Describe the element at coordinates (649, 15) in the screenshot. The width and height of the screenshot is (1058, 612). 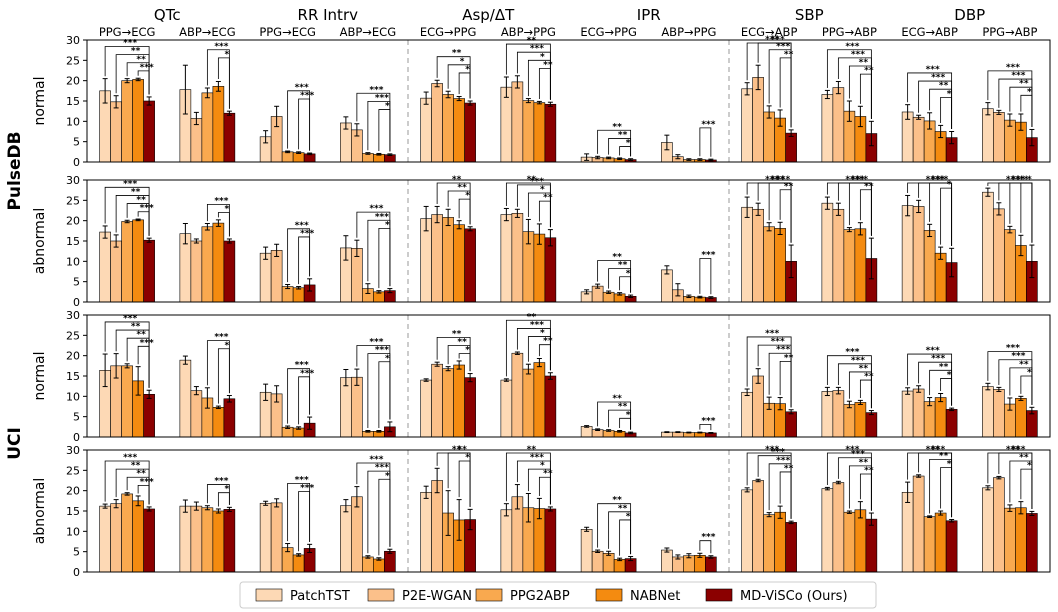
I see `metric-title: IPR` at that location.